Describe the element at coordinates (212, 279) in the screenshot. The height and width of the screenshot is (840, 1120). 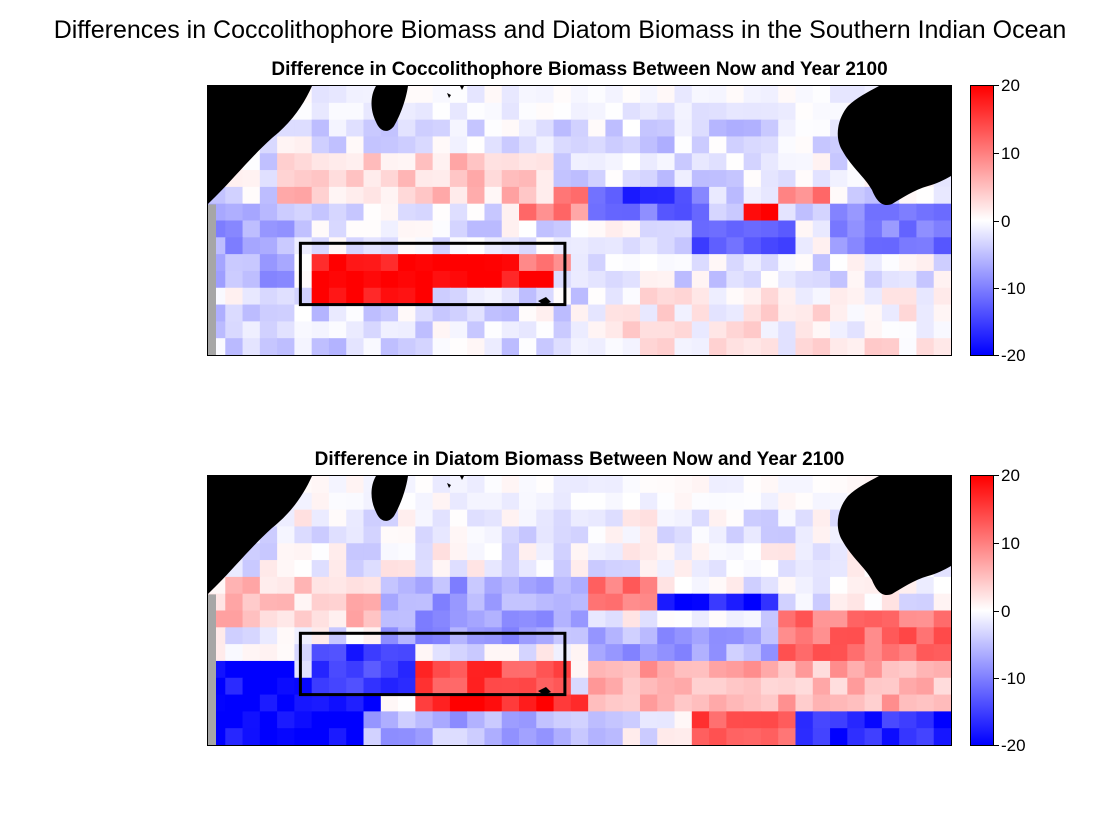
I see `missing-data-strip` at that location.